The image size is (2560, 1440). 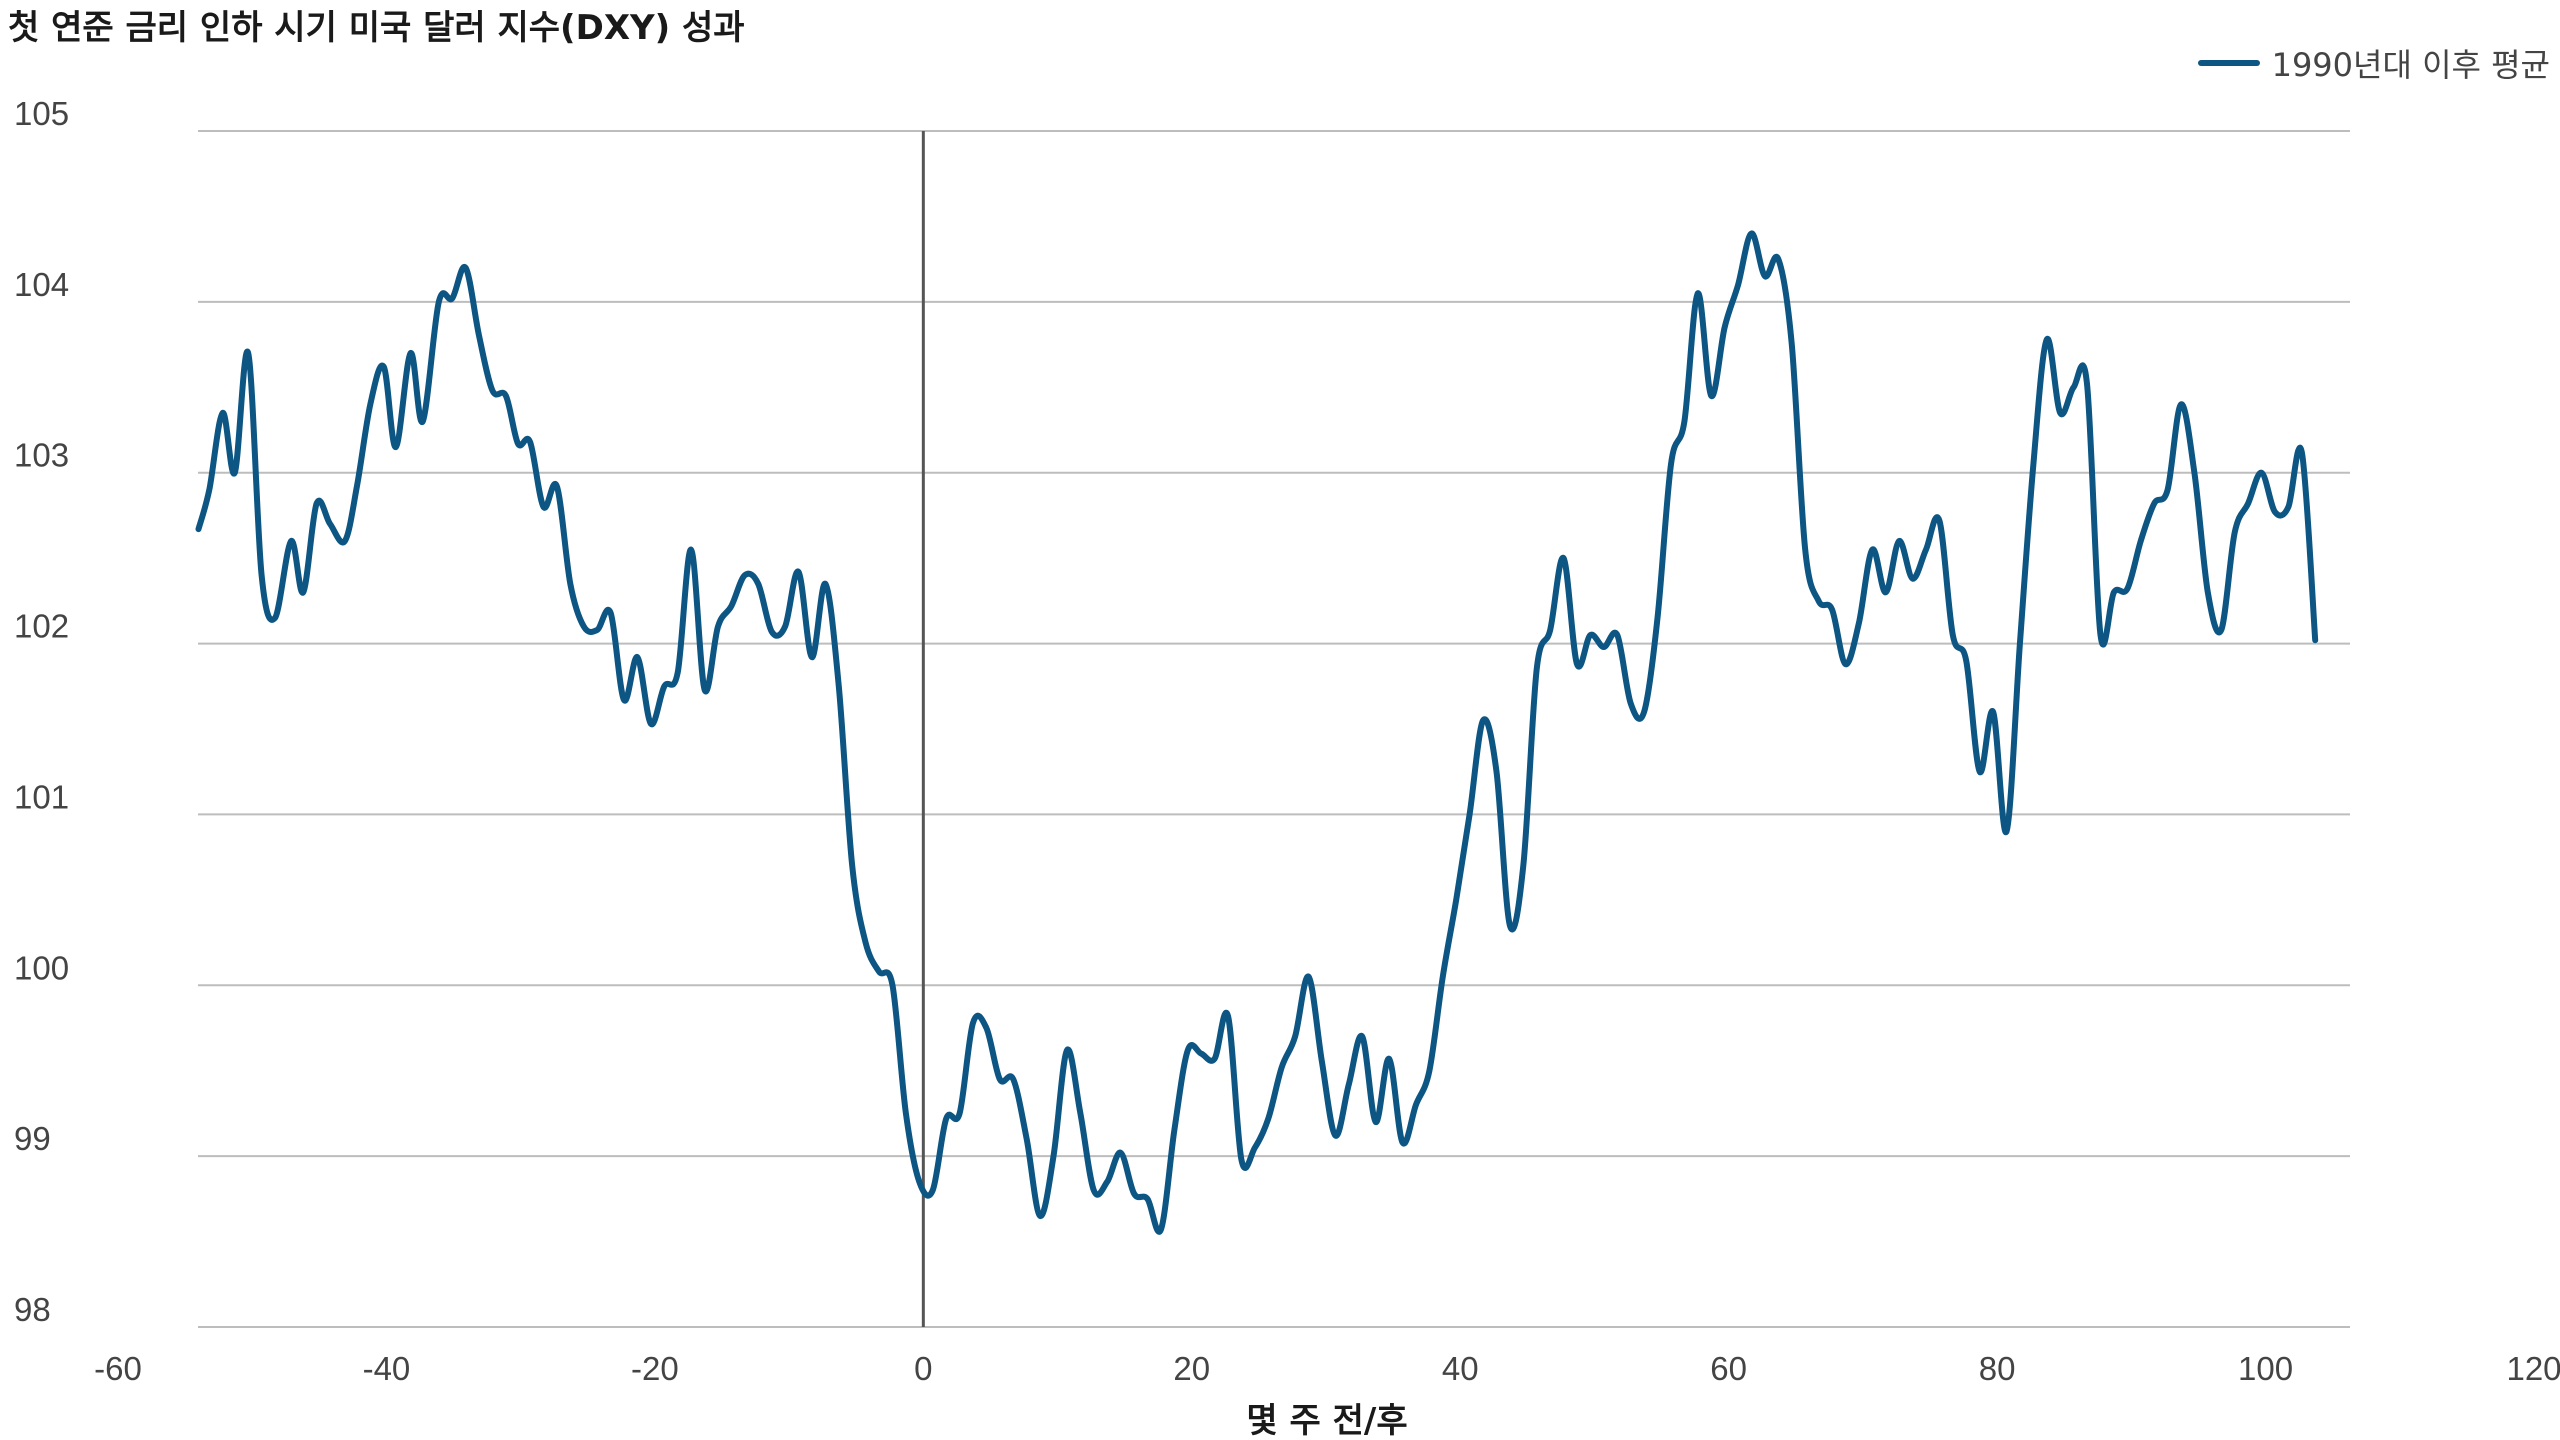 I want to click on x-tick-label: 60, so click(x=1728, y=1368).